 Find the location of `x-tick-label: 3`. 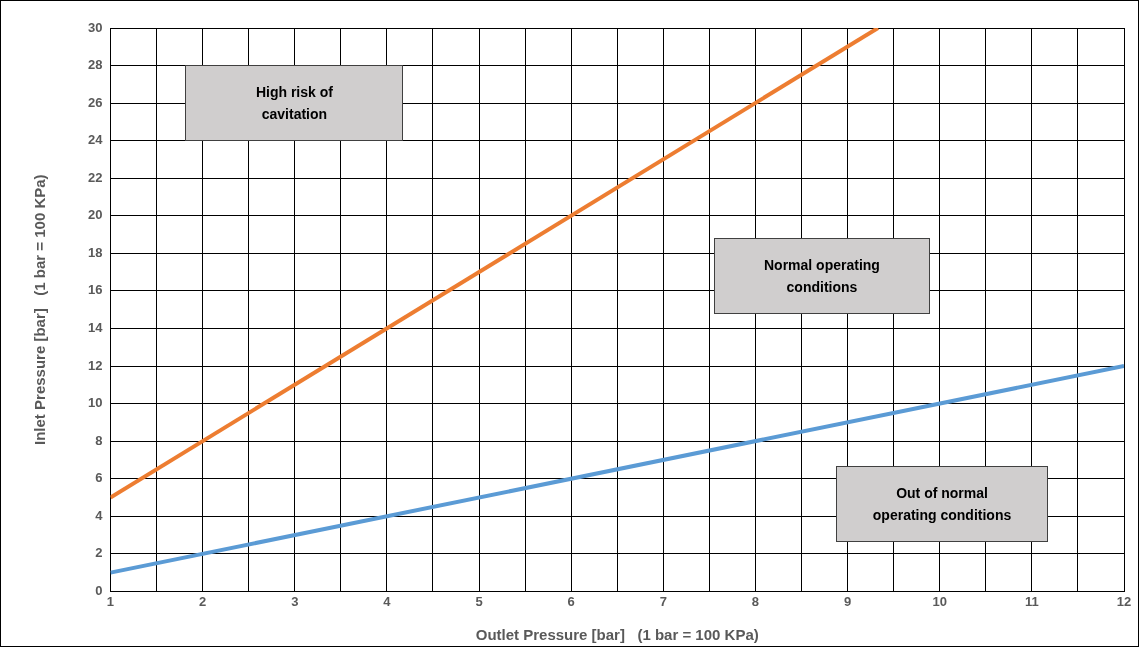

x-tick-label: 3 is located at coordinates (295, 601).